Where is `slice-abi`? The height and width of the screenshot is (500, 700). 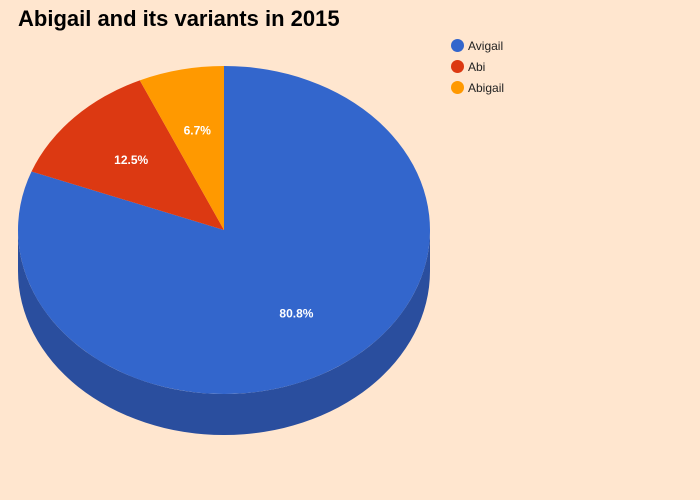
slice-abi is located at coordinates (127, 155).